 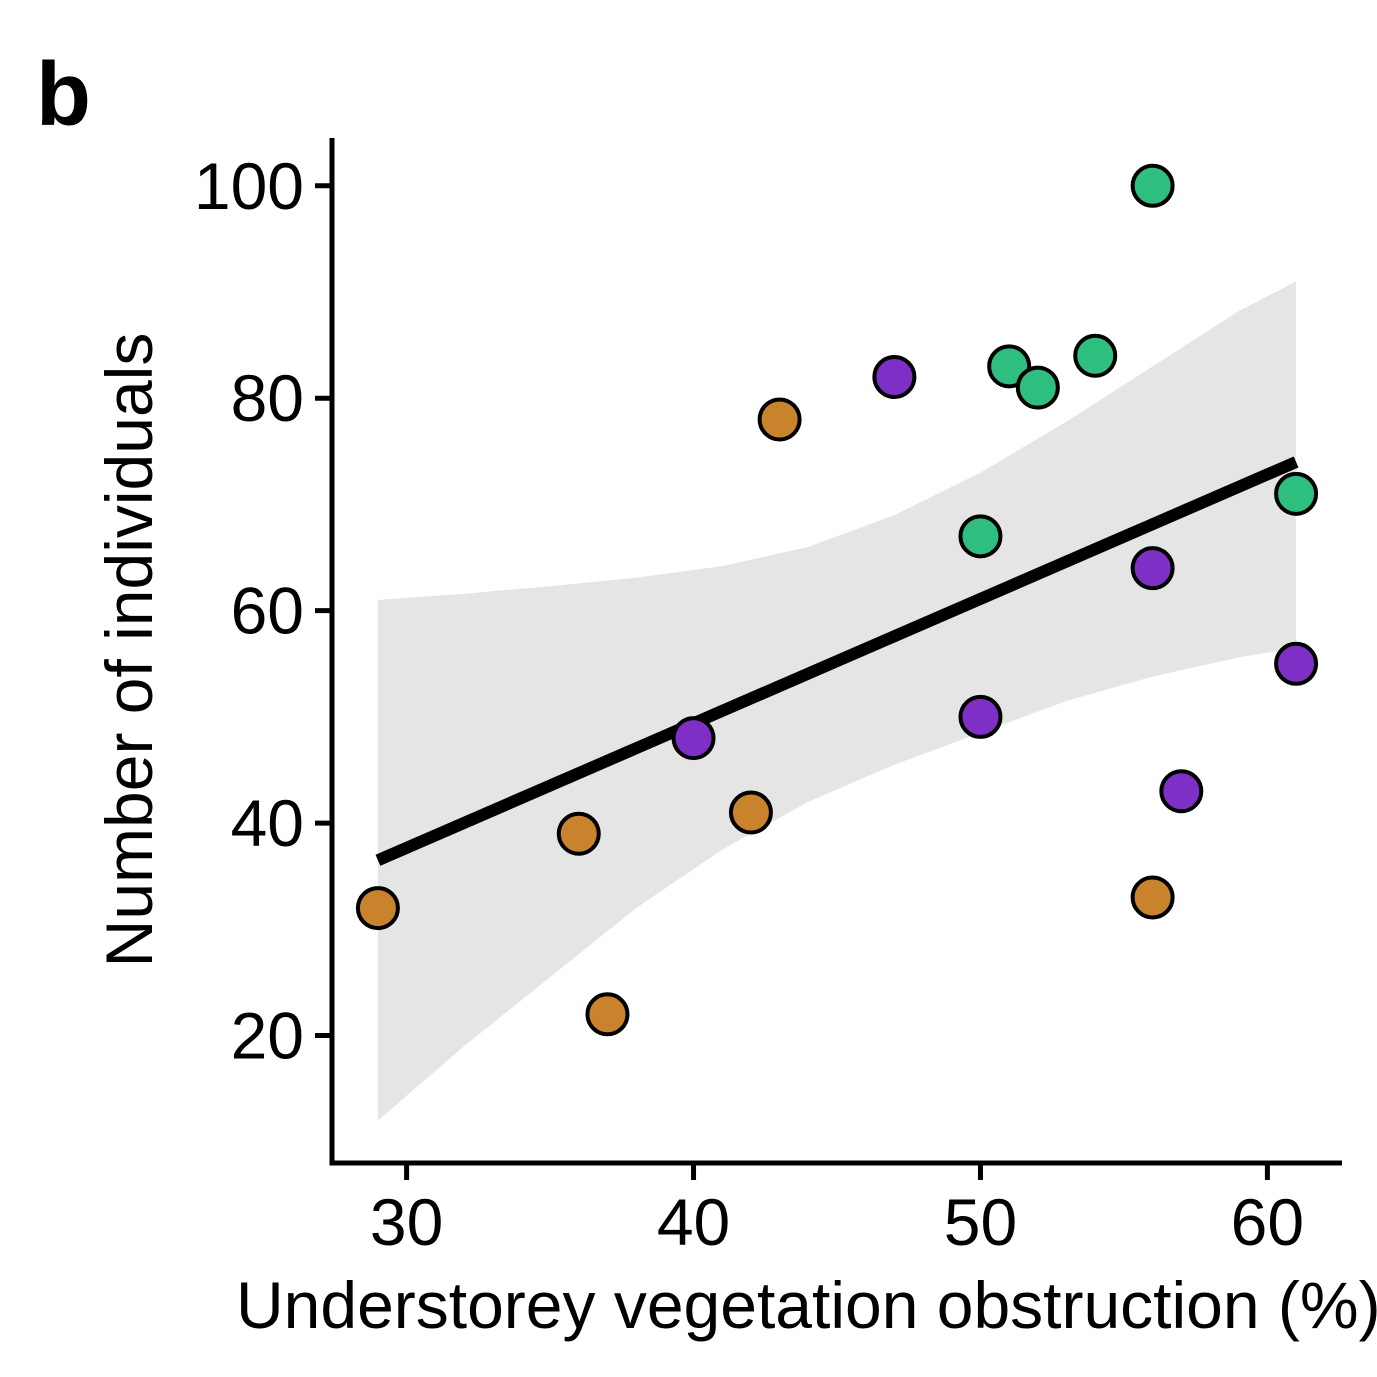 I want to click on y-tick-label: 40, so click(x=267, y=823).